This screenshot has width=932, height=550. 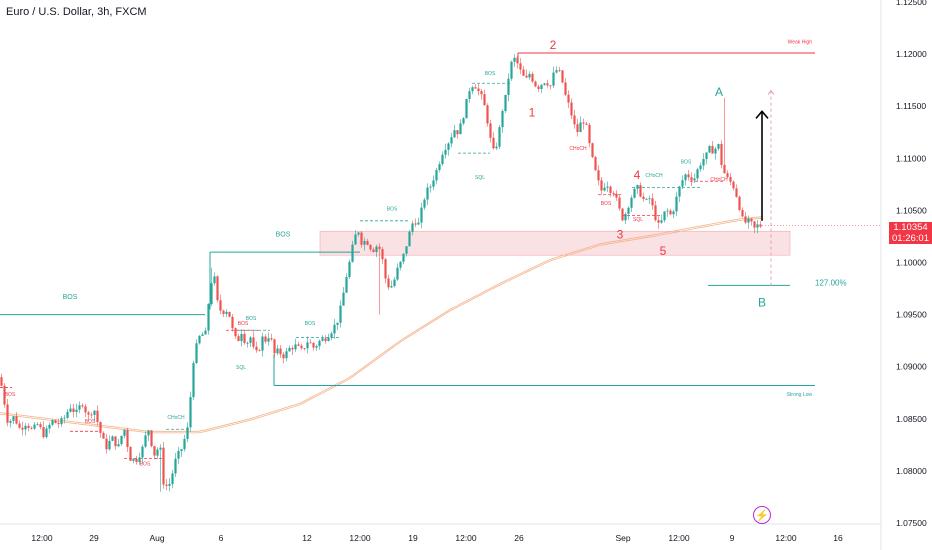 I want to click on wave-label: B, so click(x=762, y=302).